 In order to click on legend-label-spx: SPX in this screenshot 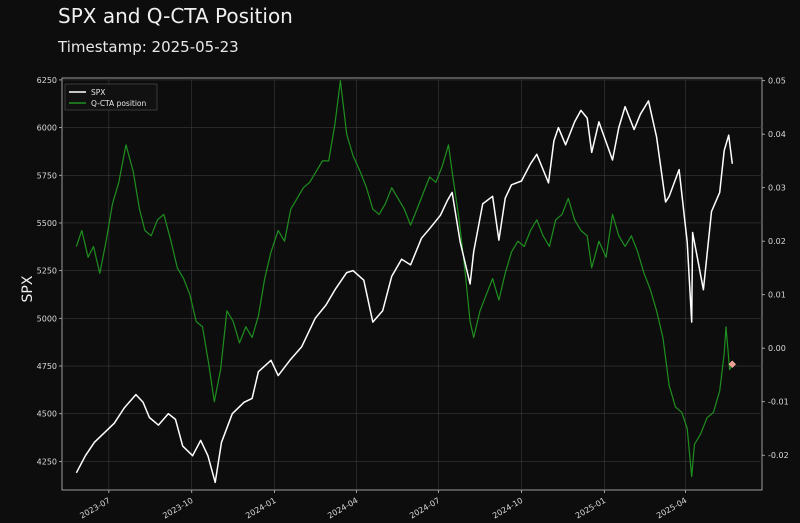, I will do `click(98, 92)`.